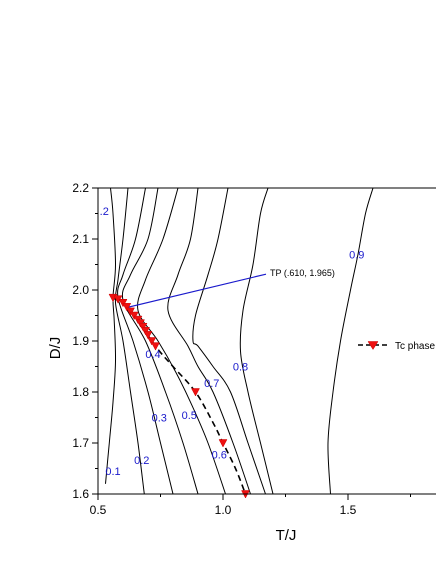  What do you see at coordinates (356, 255) in the screenshot?
I see `contour-label: 0.9` at bounding box center [356, 255].